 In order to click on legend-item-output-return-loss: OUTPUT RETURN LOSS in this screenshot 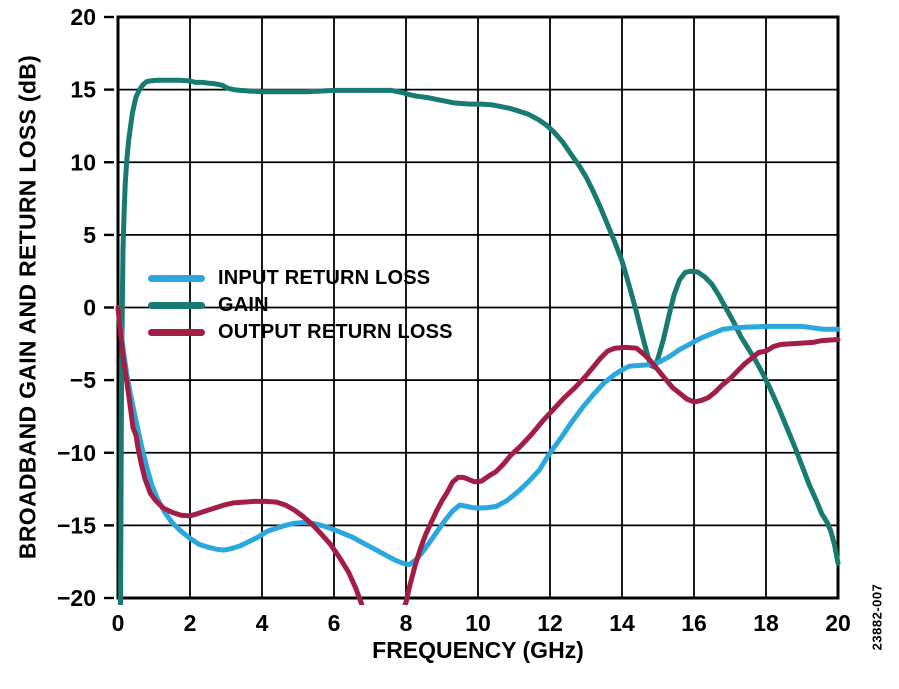, I will do `click(300, 332)`.